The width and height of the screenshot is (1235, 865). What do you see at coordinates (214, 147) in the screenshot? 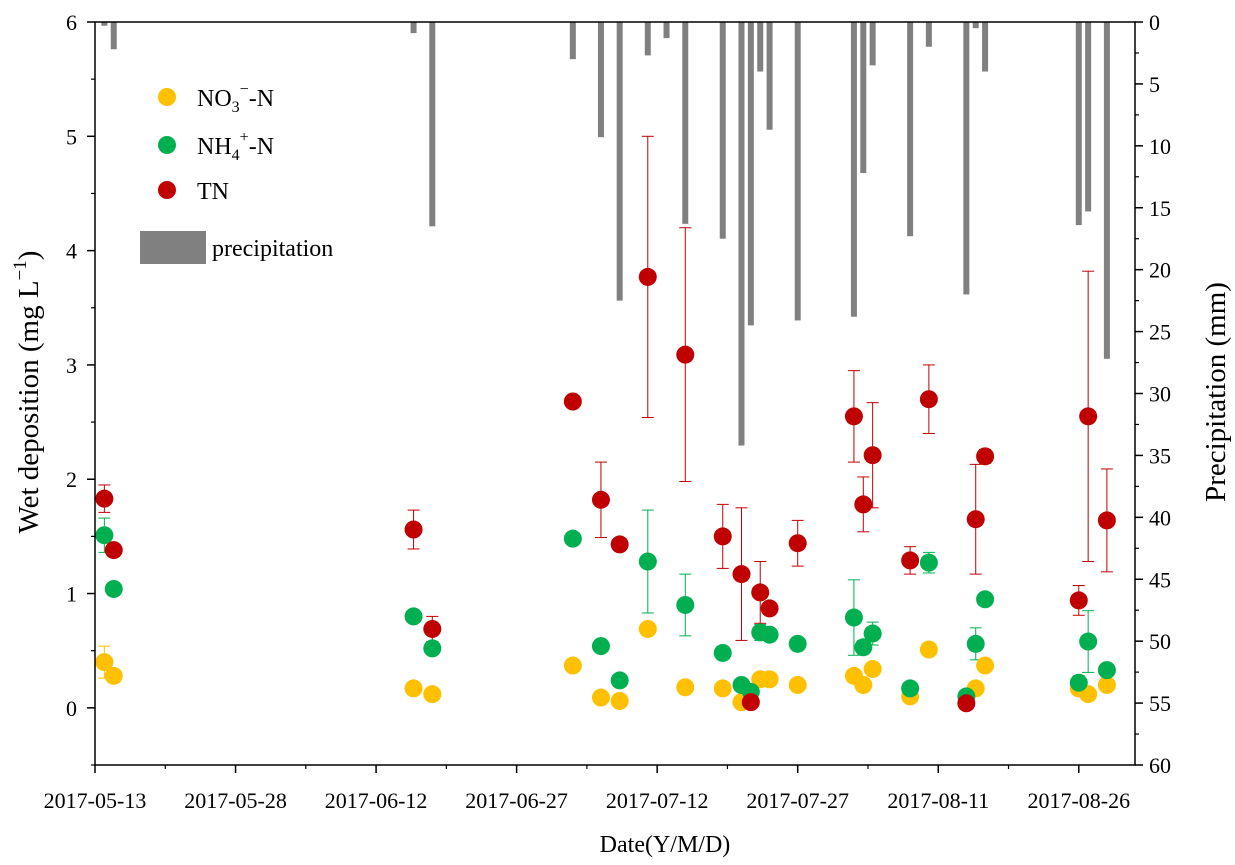
I see `legend-label-base: NH` at bounding box center [214, 147].